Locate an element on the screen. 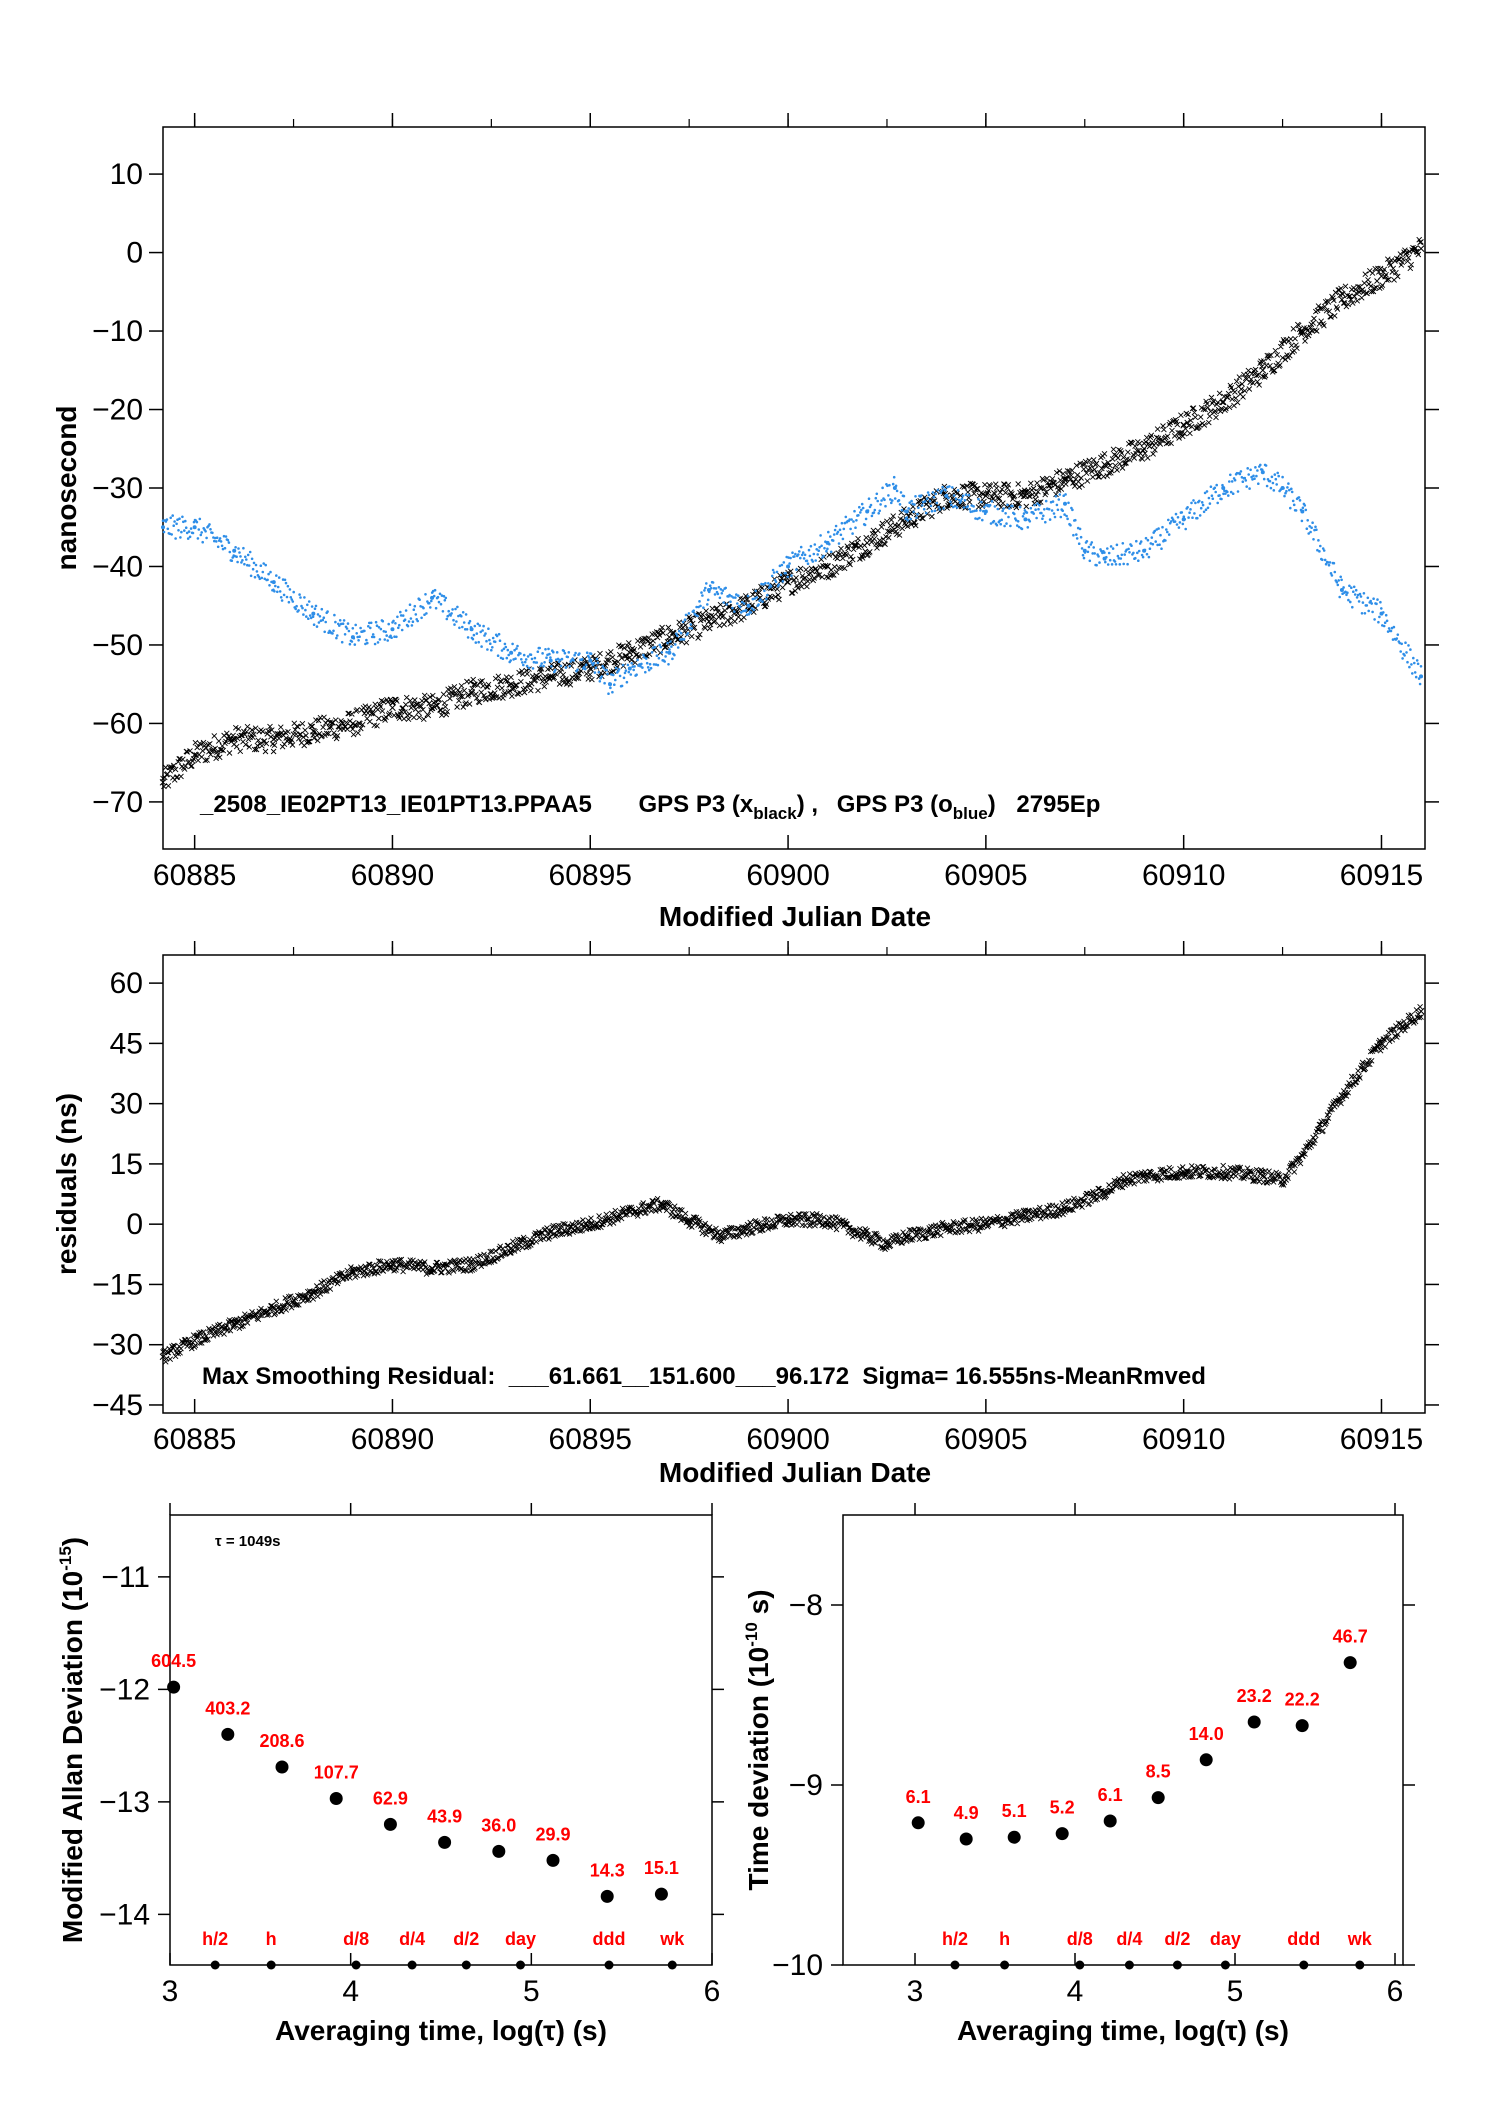  x-tick-label: 3 is located at coordinates (170, 1991).